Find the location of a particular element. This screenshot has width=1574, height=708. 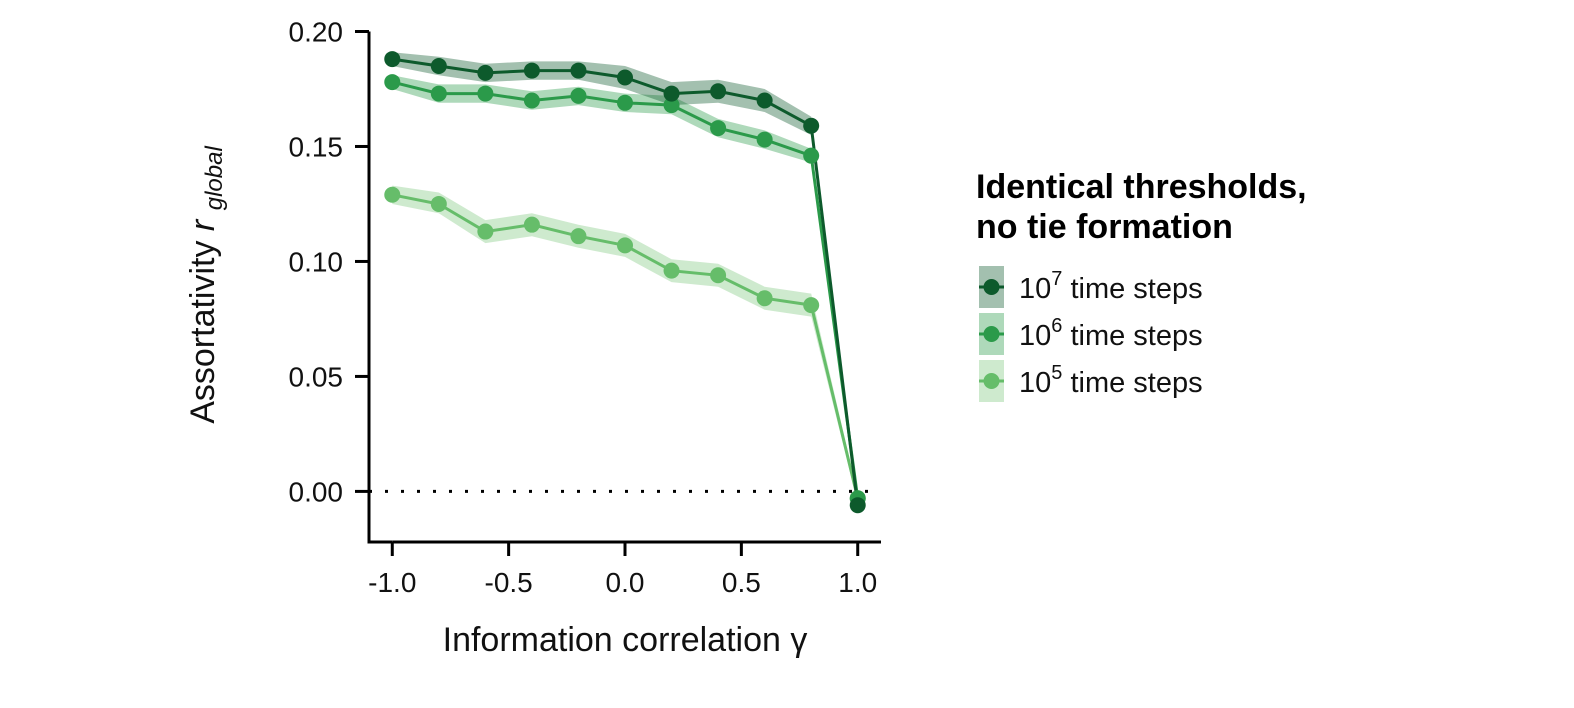

y-axis-title-symbol: r is located at coordinates (203, 224).